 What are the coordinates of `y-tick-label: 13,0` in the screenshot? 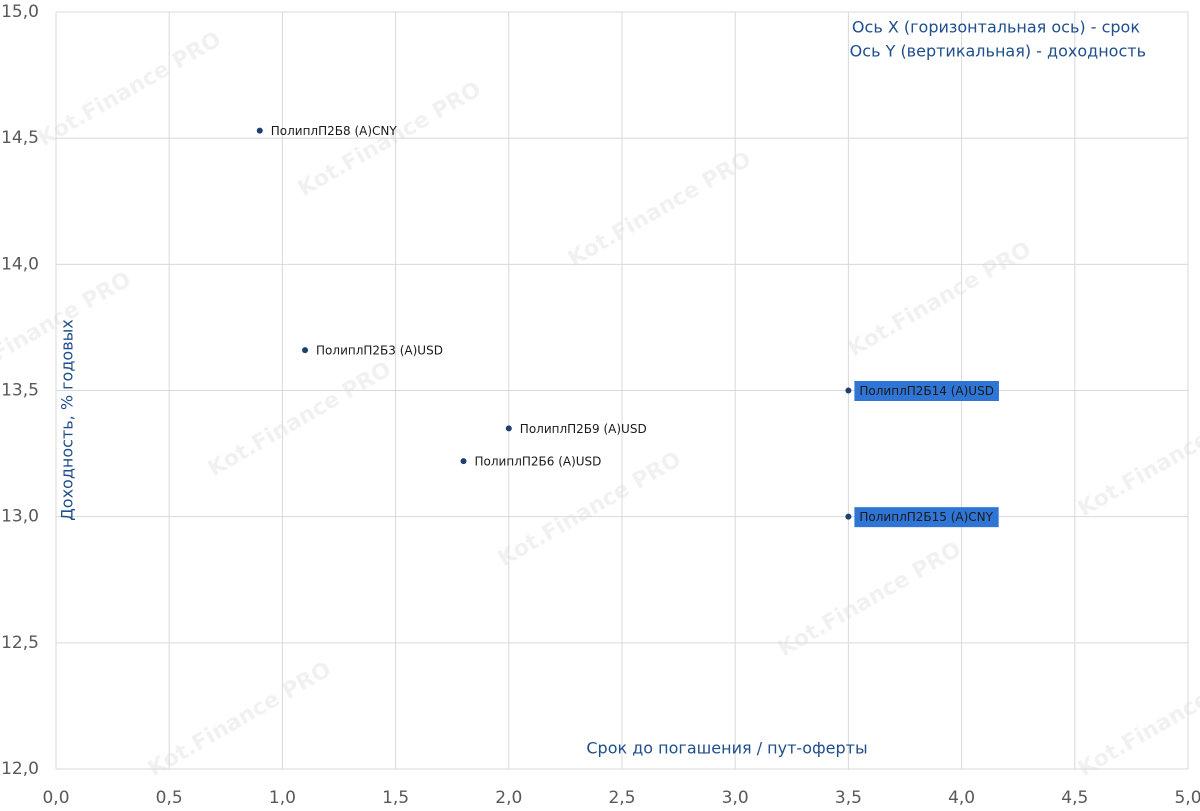 It's located at (20, 517).